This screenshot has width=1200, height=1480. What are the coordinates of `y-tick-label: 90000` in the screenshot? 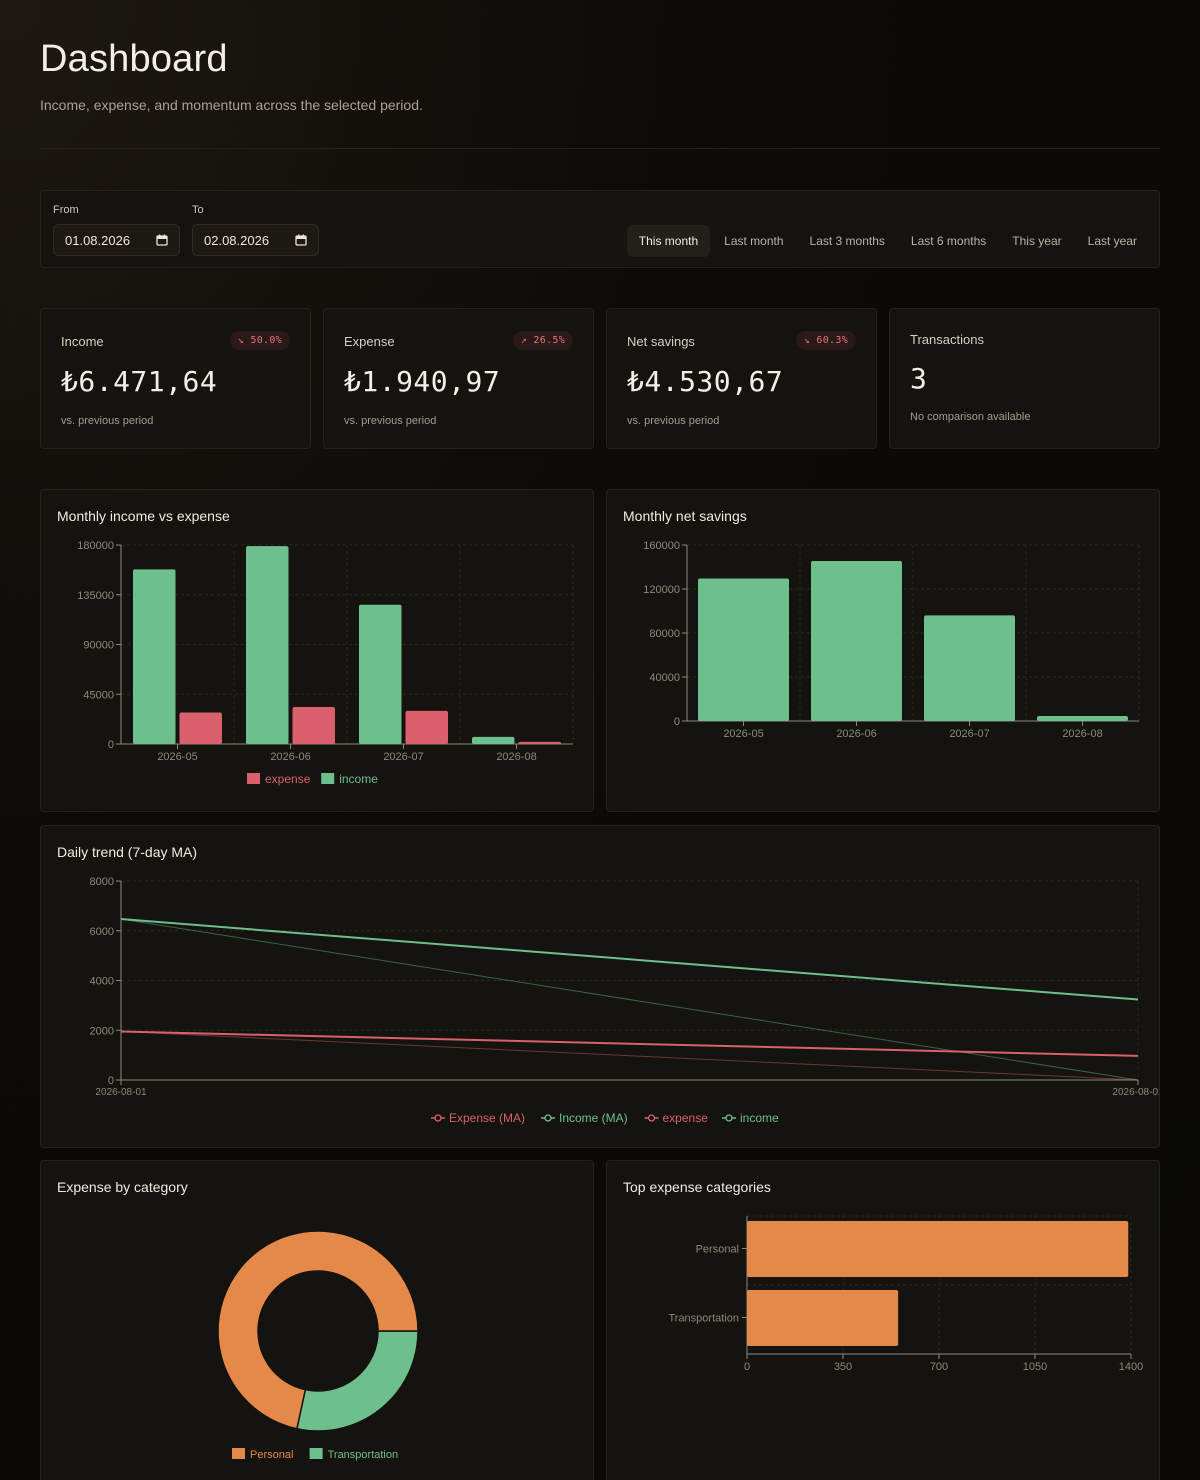 It's located at (98, 646).